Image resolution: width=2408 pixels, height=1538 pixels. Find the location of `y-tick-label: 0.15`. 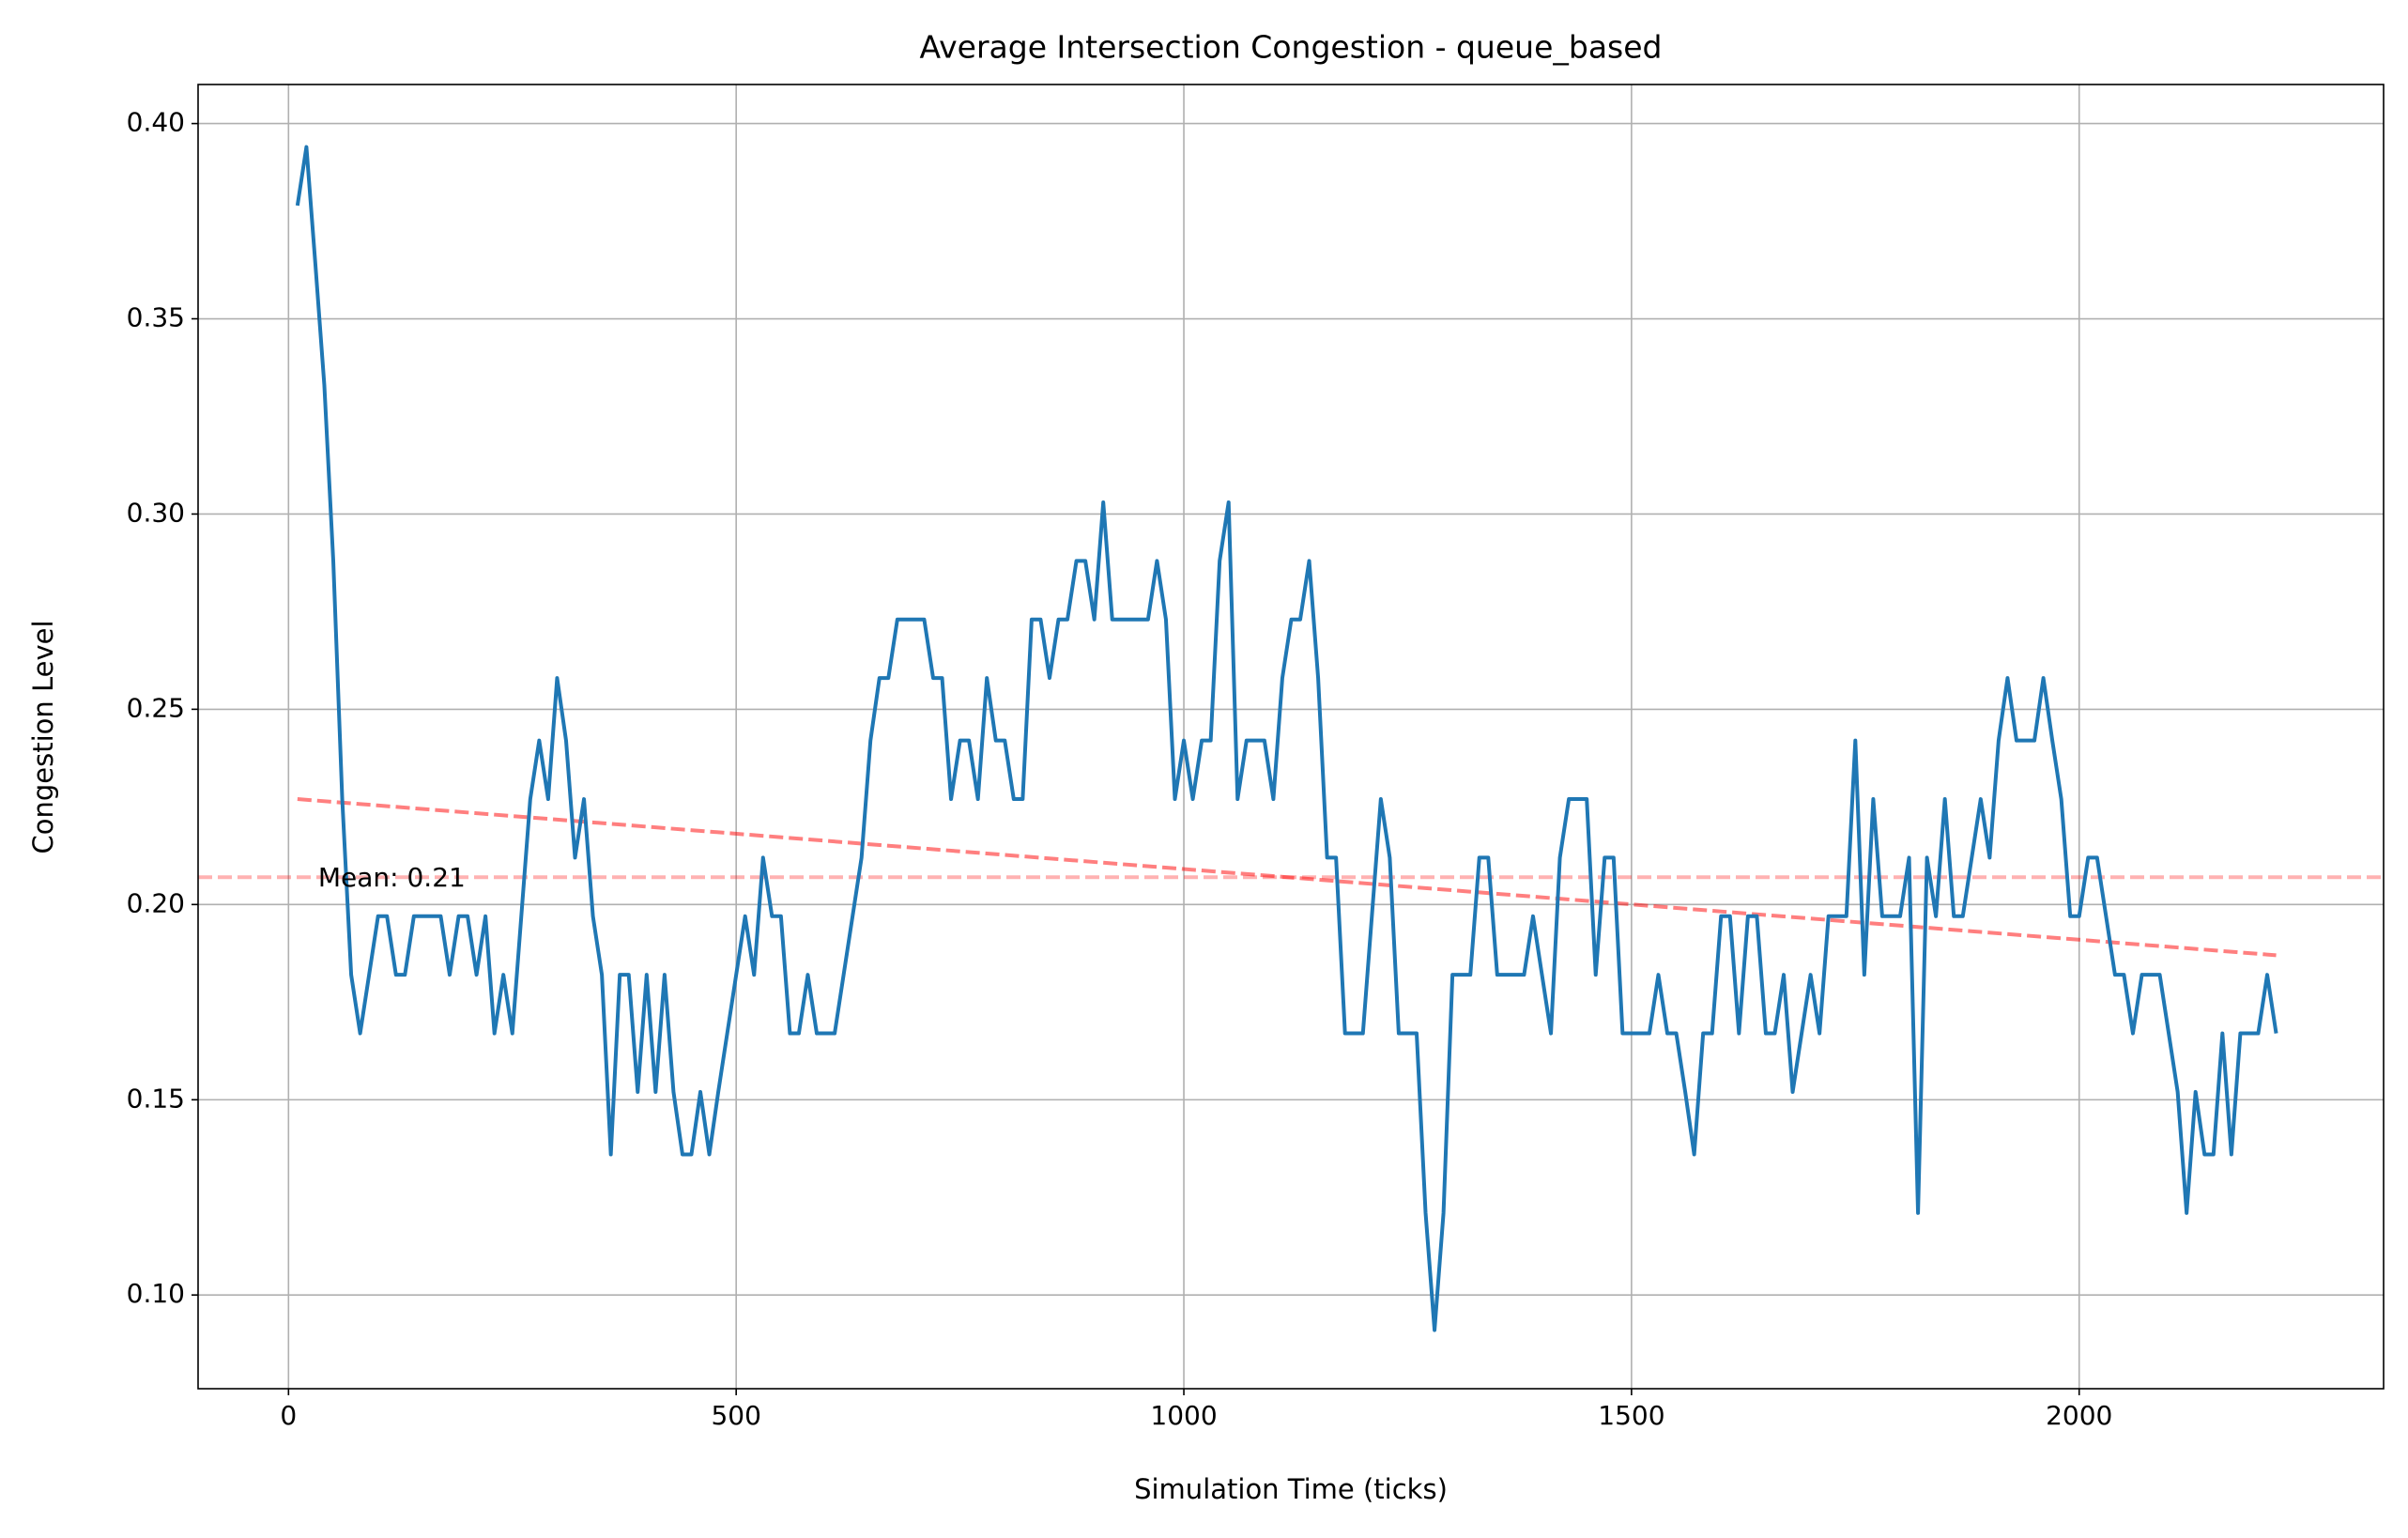

y-tick-label: 0.15 is located at coordinates (156, 1098).